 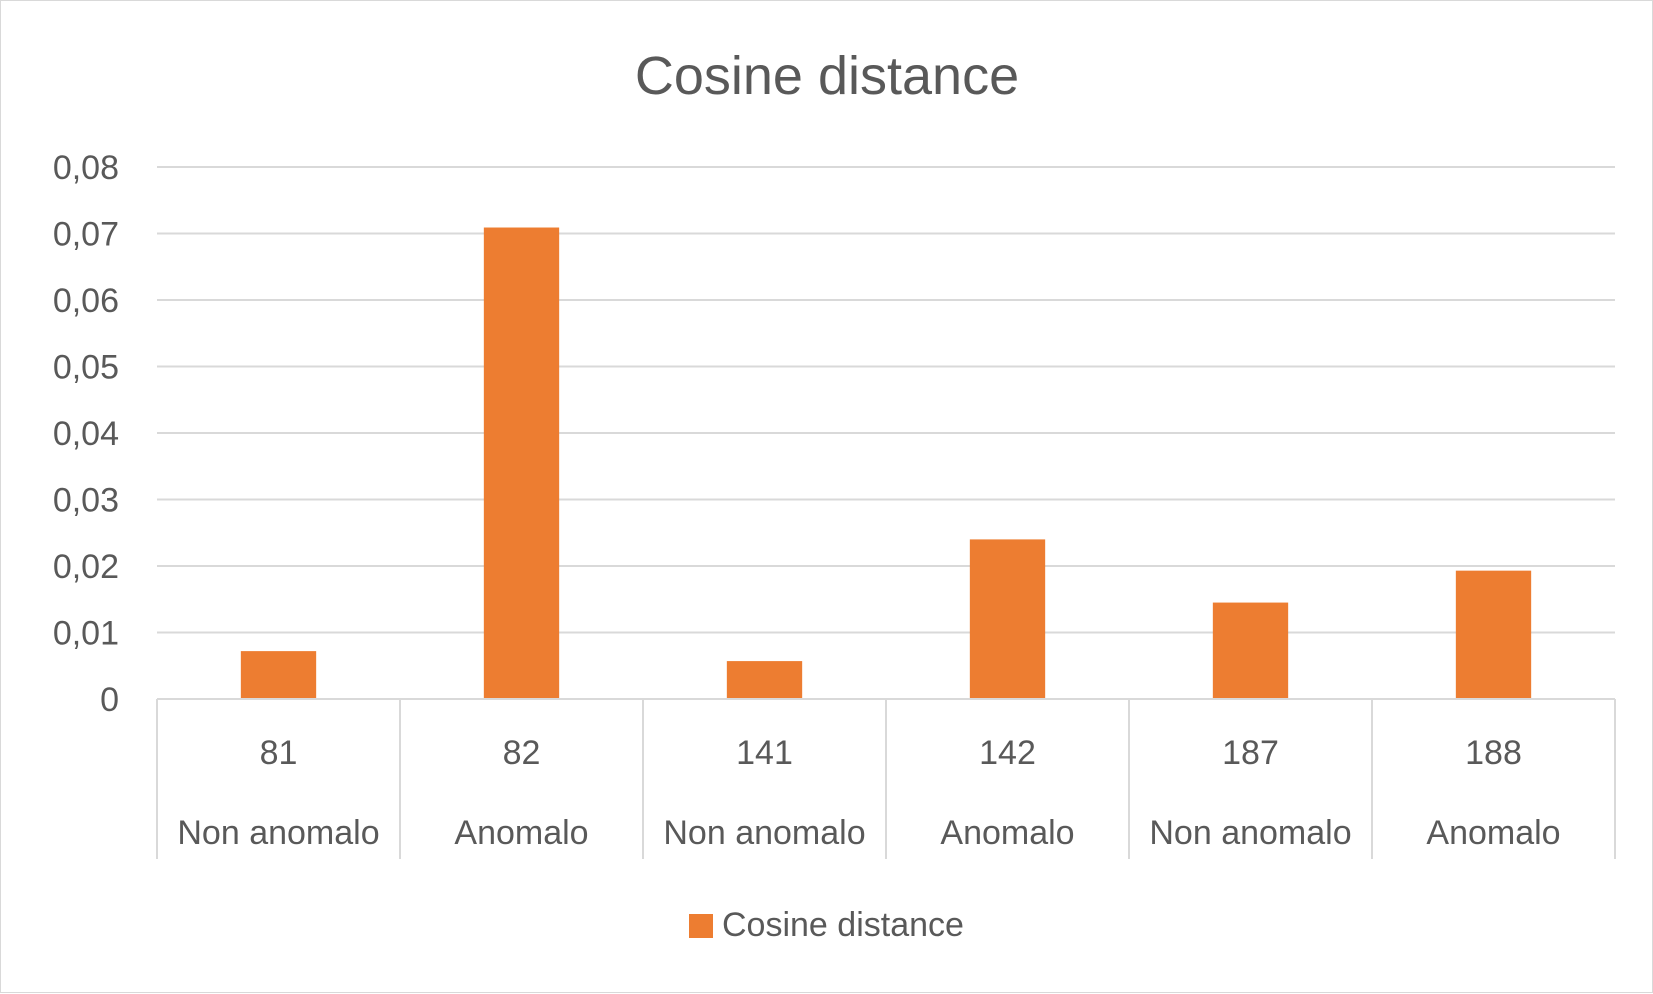 I want to click on x-axis, so click(x=886, y=778).